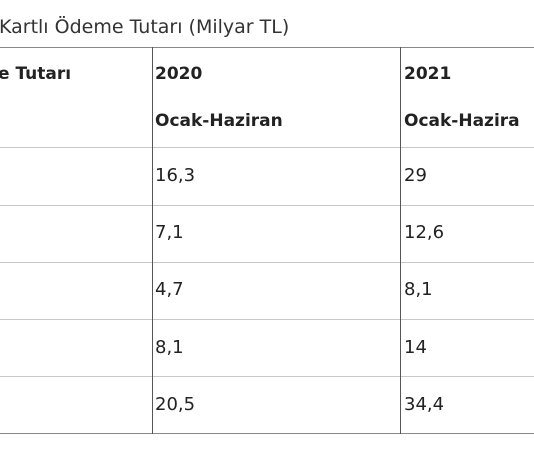 Image resolution: width=534 pixels, height=462 pixels. Describe the element at coordinates (145, 27) in the screenshot. I see `table-title: Kartlı Ödeme Tutarı (Milyar TL)` at that location.